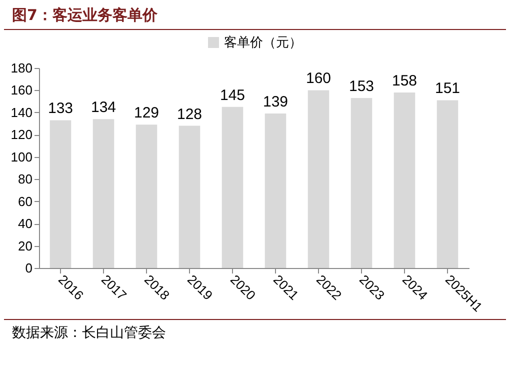  What do you see at coordinates (25, 179) in the screenshot?
I see `y-tick-label: 80` at bounding box center [25, 179].